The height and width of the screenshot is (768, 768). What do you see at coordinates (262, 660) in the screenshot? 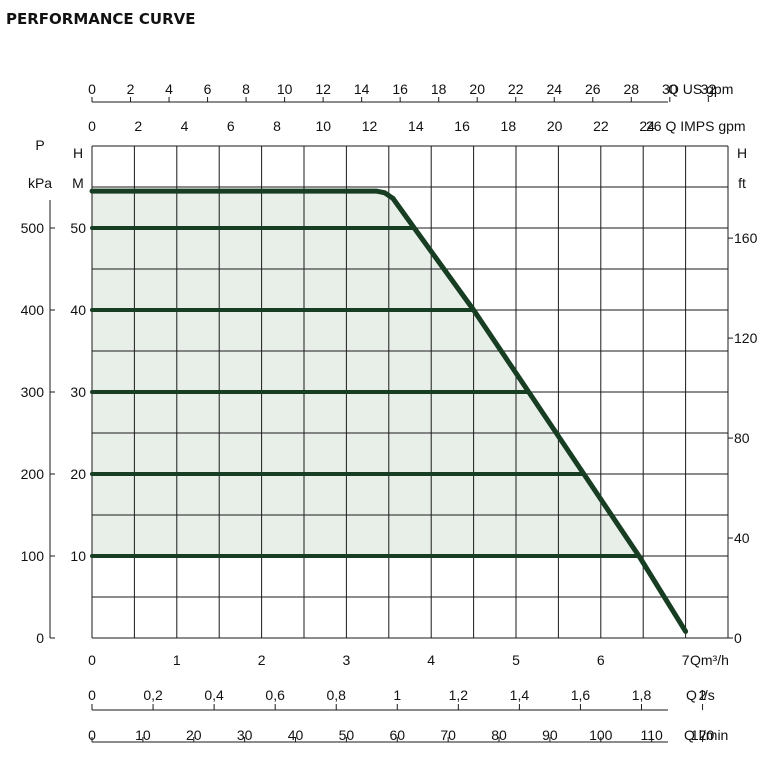
I see `x-tick-label: 2` at bounding box center [262, 660].